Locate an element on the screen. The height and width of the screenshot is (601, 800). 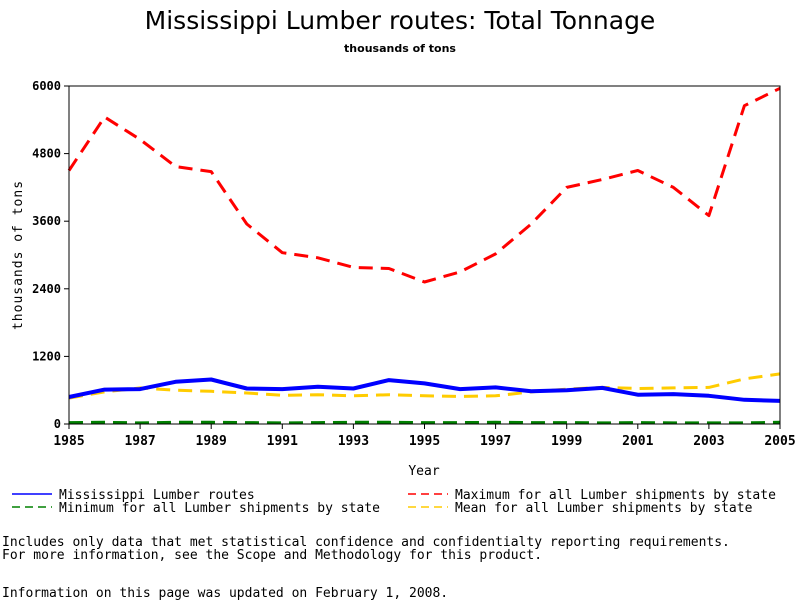
chart-subtitle: thousands of tons is located at coordinates (400, 48).